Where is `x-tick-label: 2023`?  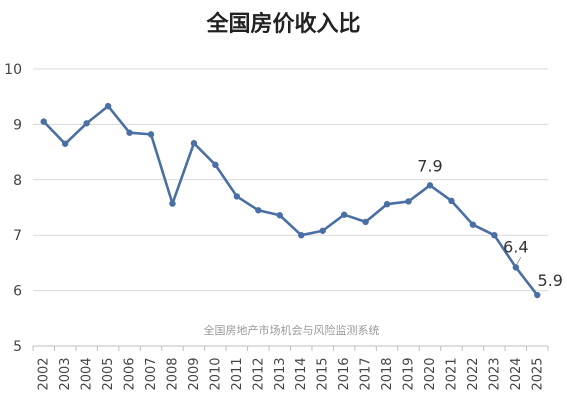 x-tick-label: 2023 is located at coordinates (494, 373).